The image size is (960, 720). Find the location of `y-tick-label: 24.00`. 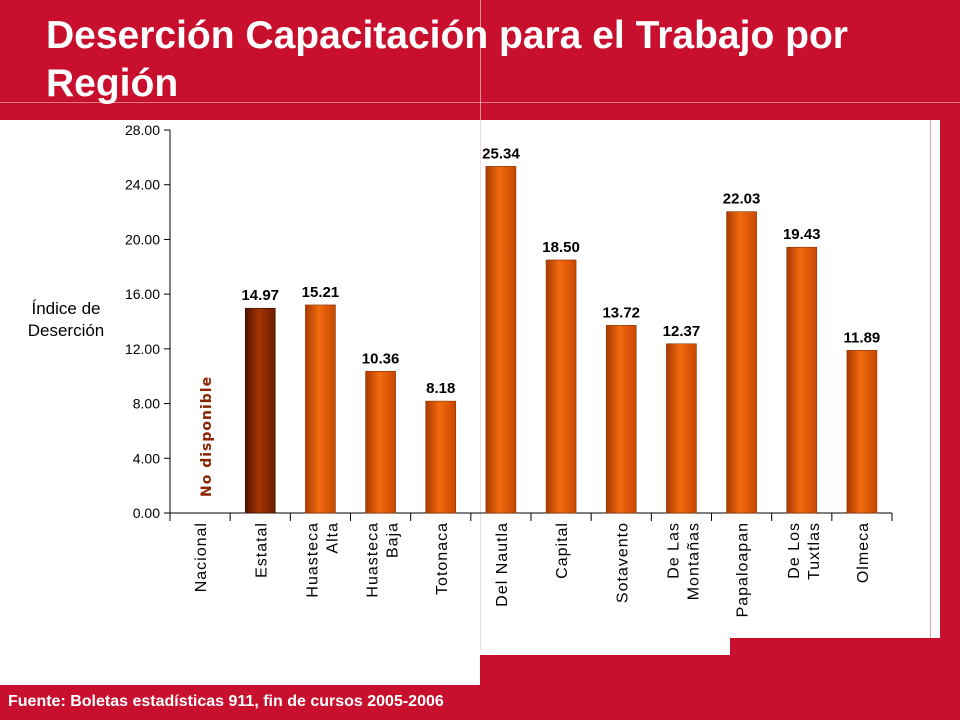

y-tick-label: 24.00 is located at coordinates (142, 185).